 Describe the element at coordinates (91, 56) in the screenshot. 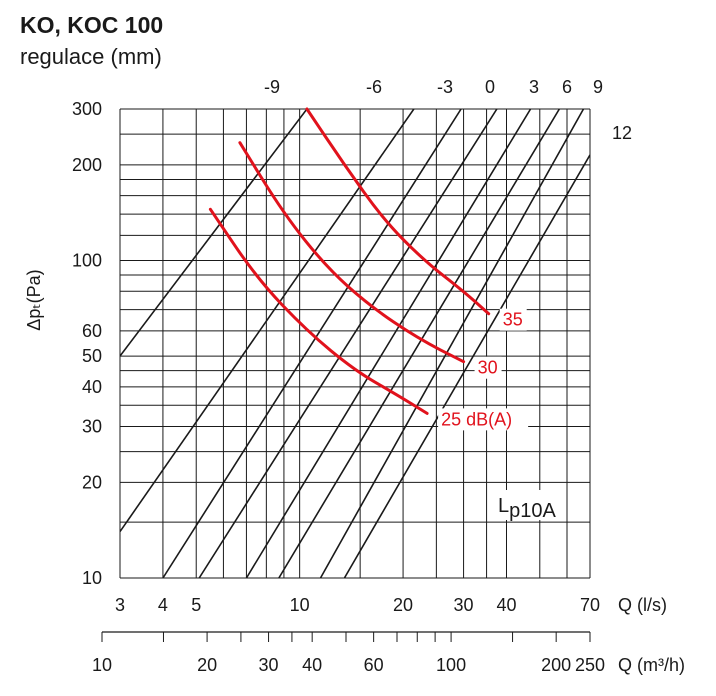

I see `chart-subtitle: regulace (mm)` at that location.